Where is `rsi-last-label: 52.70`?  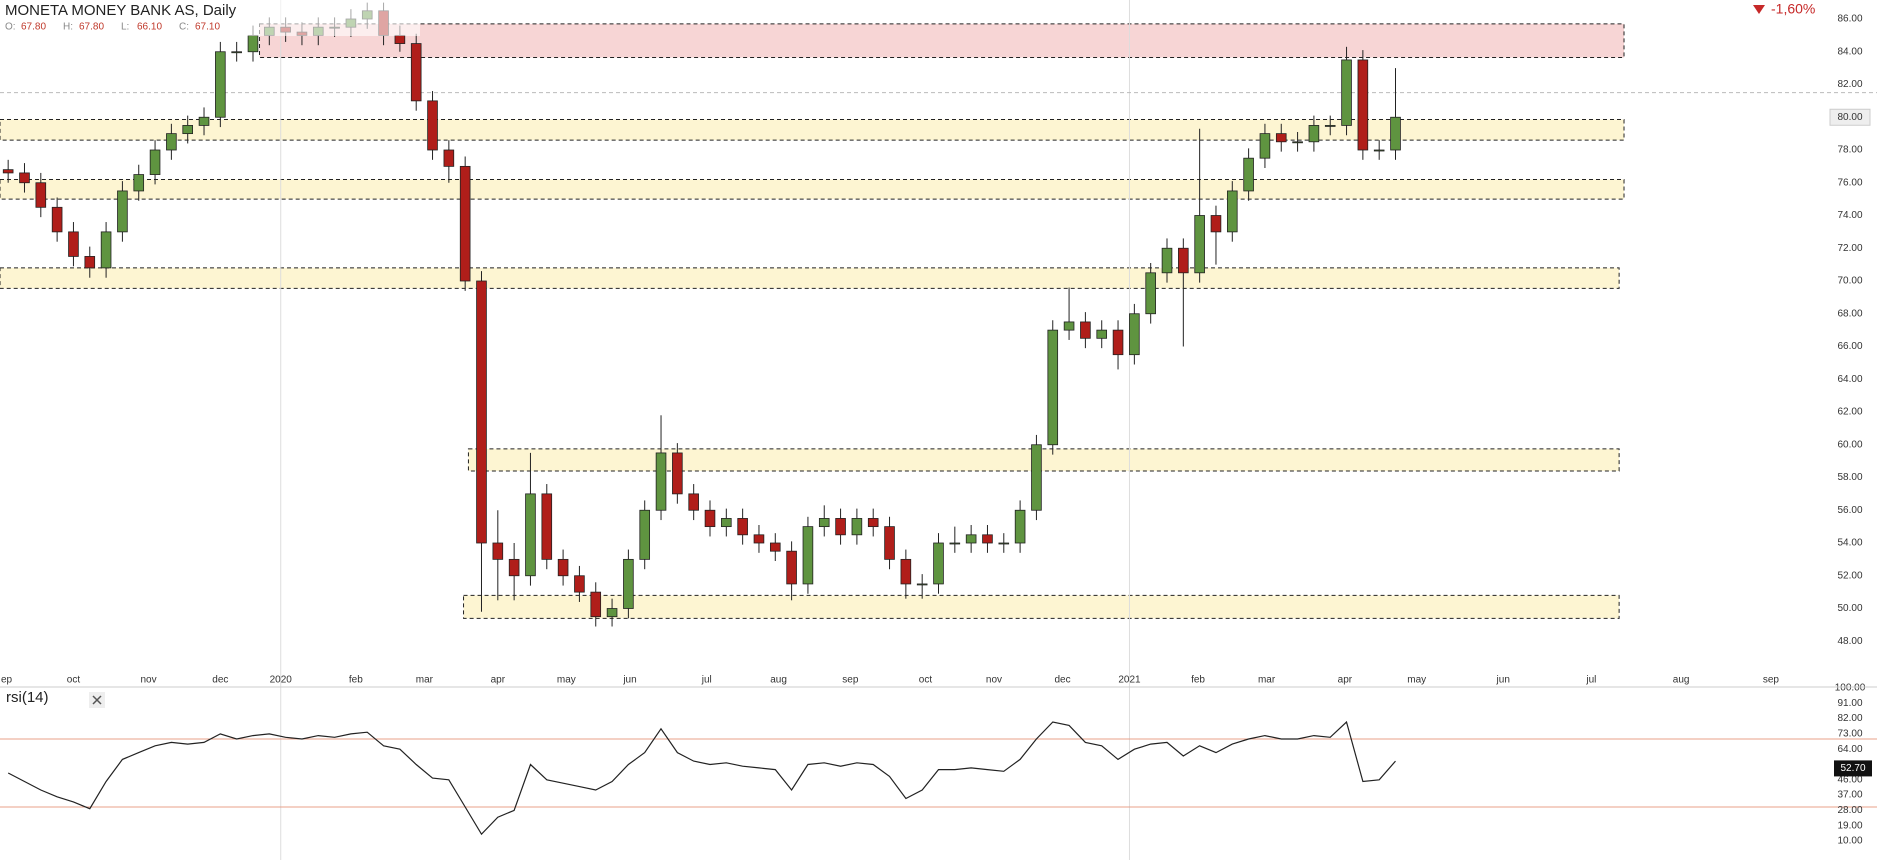 rsi-last-label: 52.70 is located at coordinates (1852, 768).